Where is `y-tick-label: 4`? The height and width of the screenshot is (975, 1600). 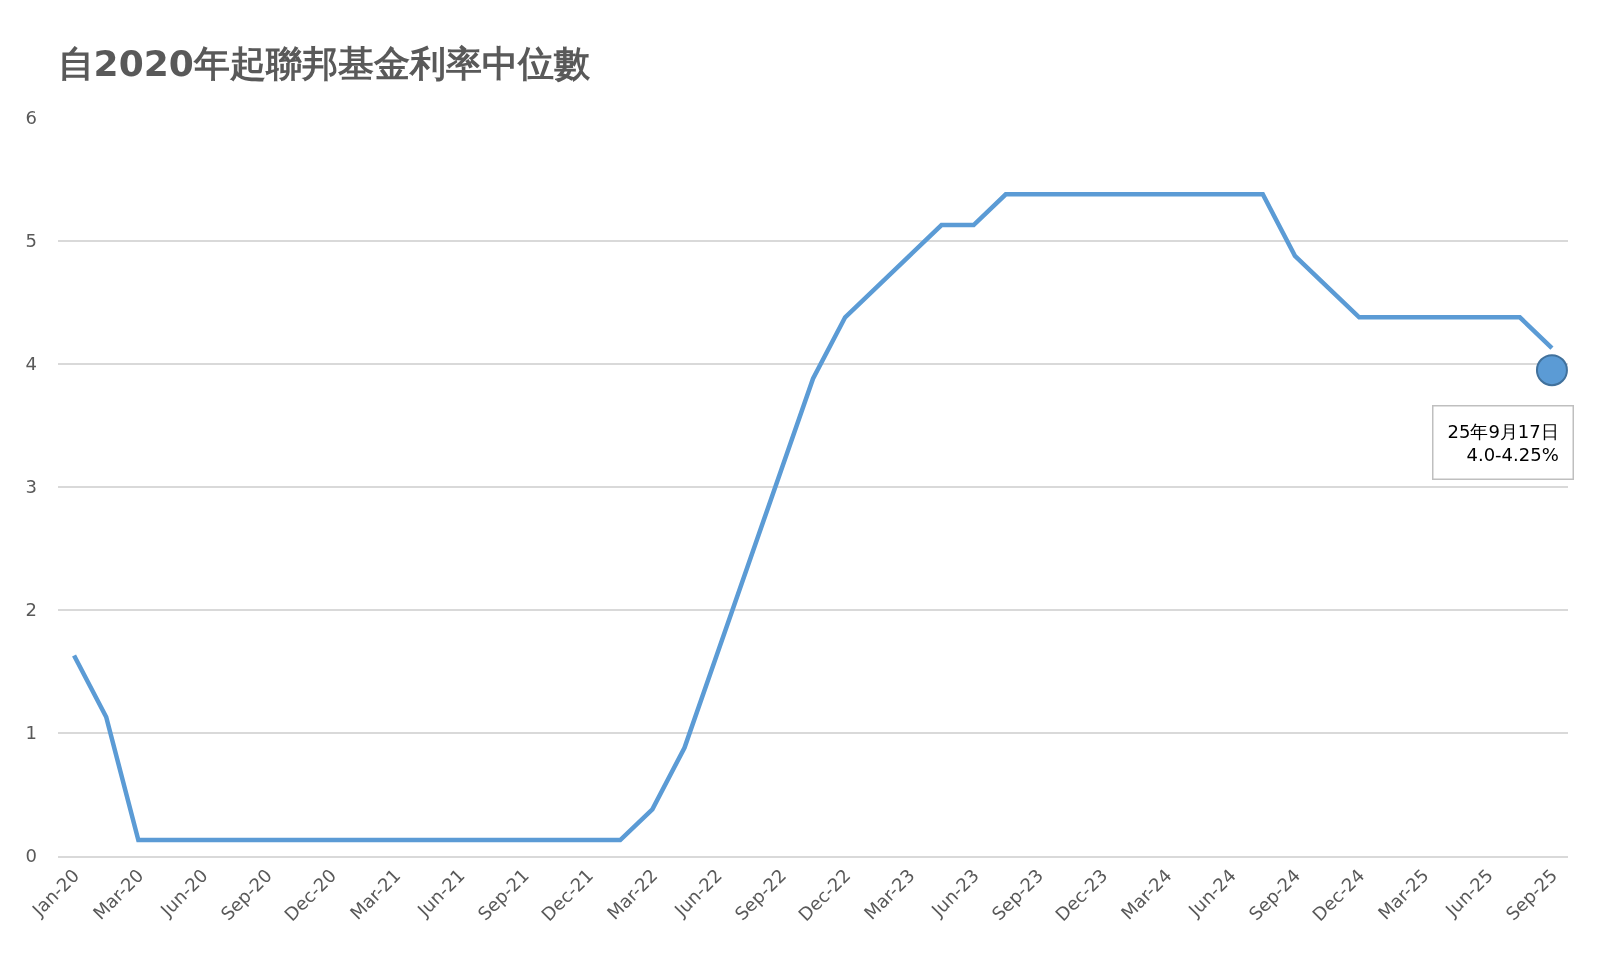 y-tick-label: 4 is located at coordinates (31, 364).